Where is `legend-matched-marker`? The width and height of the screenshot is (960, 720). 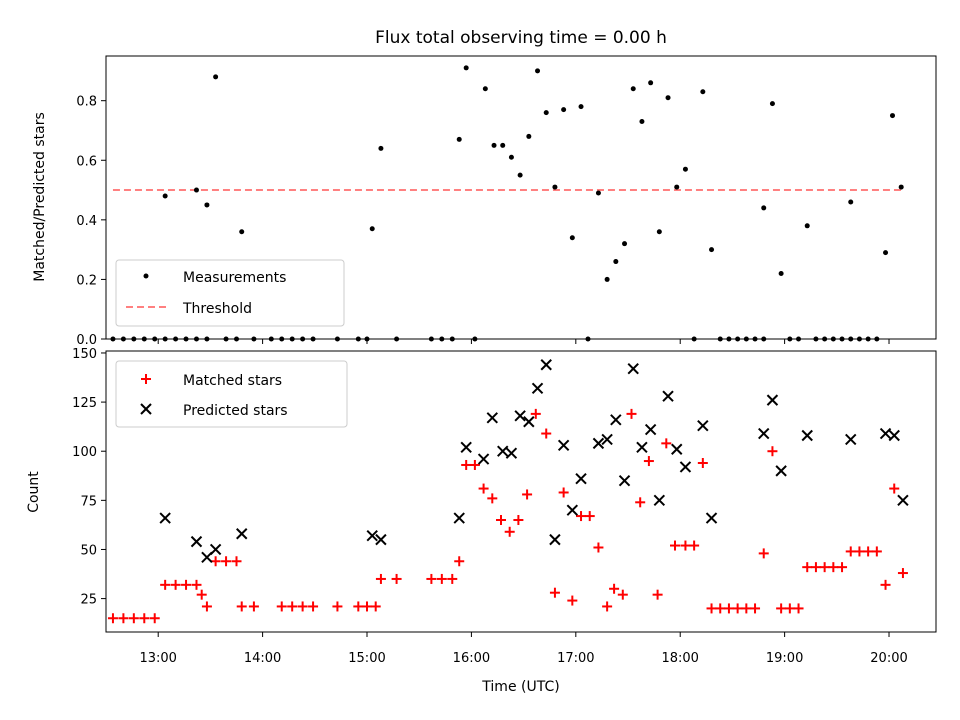 legend-matched-marker is located at coordinates (146, 379).